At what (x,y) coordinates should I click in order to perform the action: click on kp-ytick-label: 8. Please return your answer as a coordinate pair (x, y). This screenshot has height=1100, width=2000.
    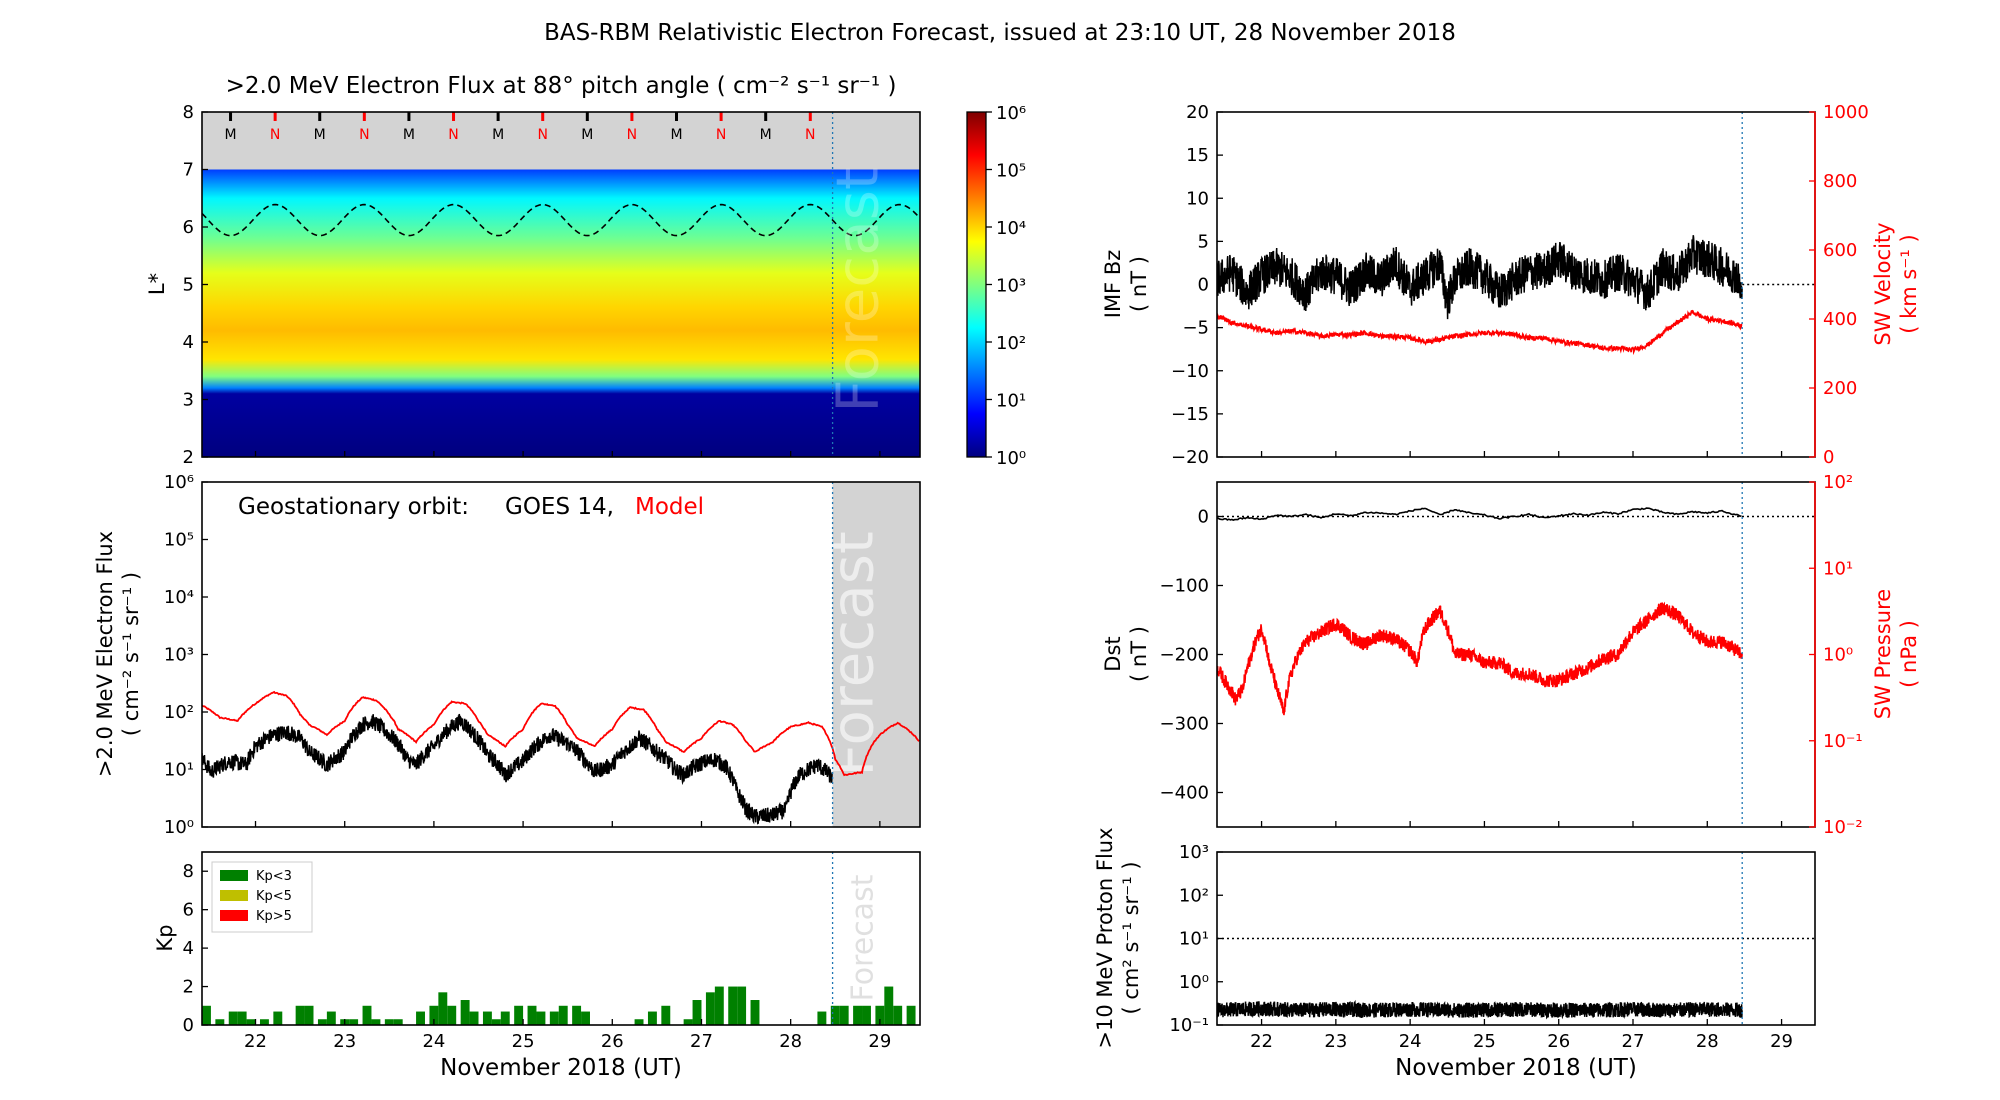
    Looking at the image, I should click on (188, 871).